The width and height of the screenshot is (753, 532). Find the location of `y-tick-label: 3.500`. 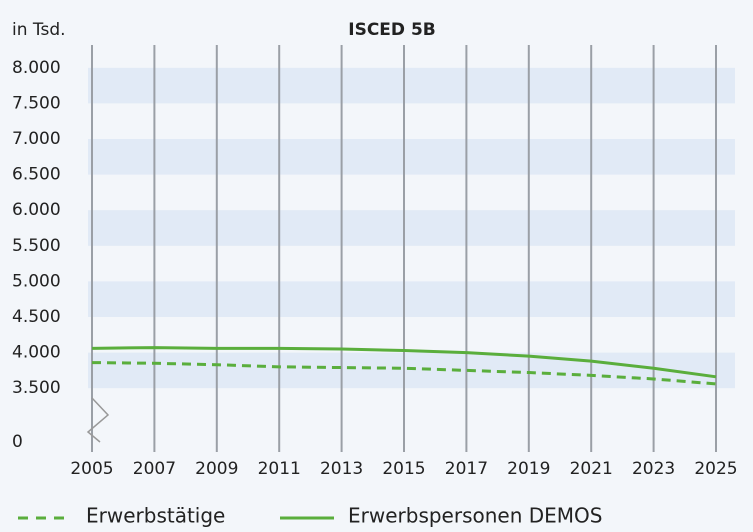

y-tick-label: 3.500 is located at coordinates (36, 388).